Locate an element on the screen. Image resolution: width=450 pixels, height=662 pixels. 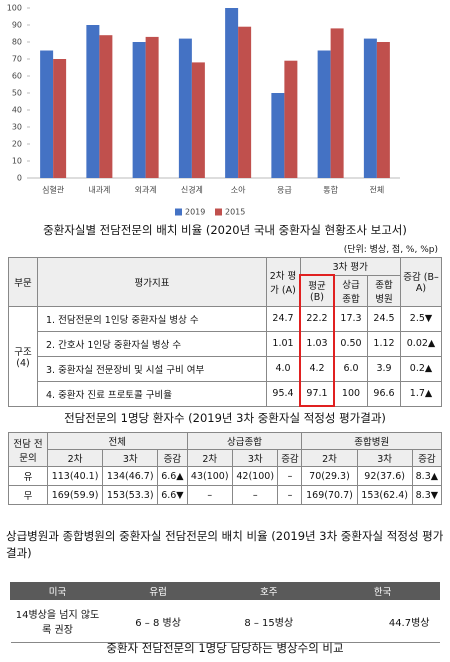
table-cell: 113(40.1) is located at coordinates (75, 476).